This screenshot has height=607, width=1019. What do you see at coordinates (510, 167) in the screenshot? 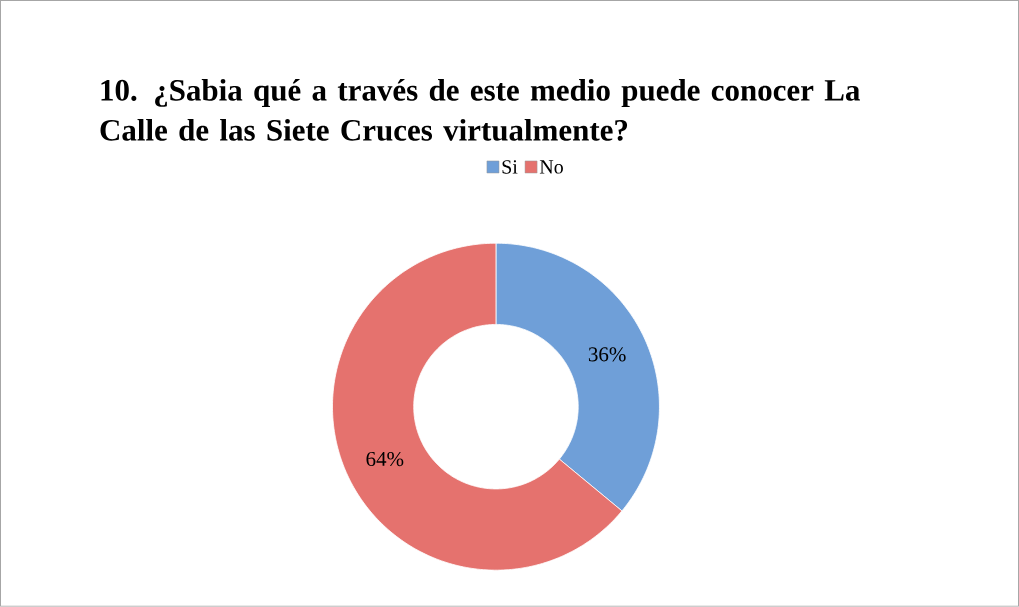
I see `legend-label: Si` at bounding box center [510, 167].